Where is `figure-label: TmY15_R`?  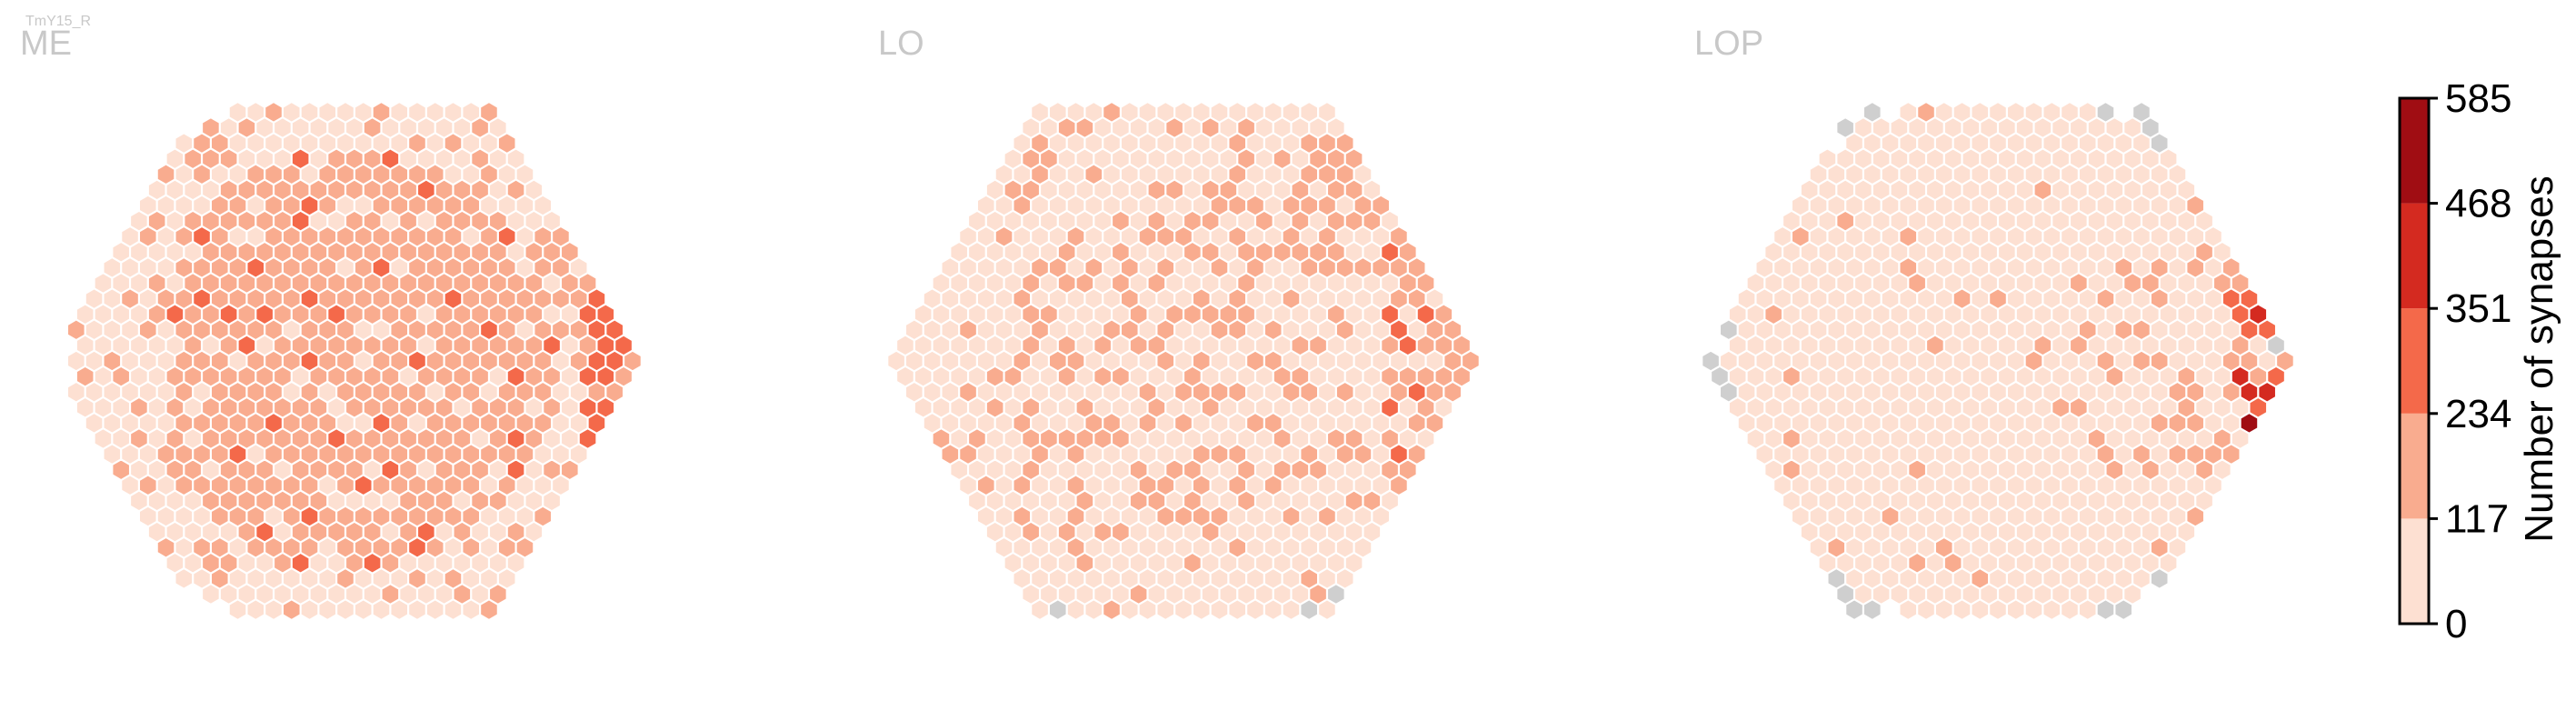 figure-label: TmY15_R is located at coordinates (58, 21).